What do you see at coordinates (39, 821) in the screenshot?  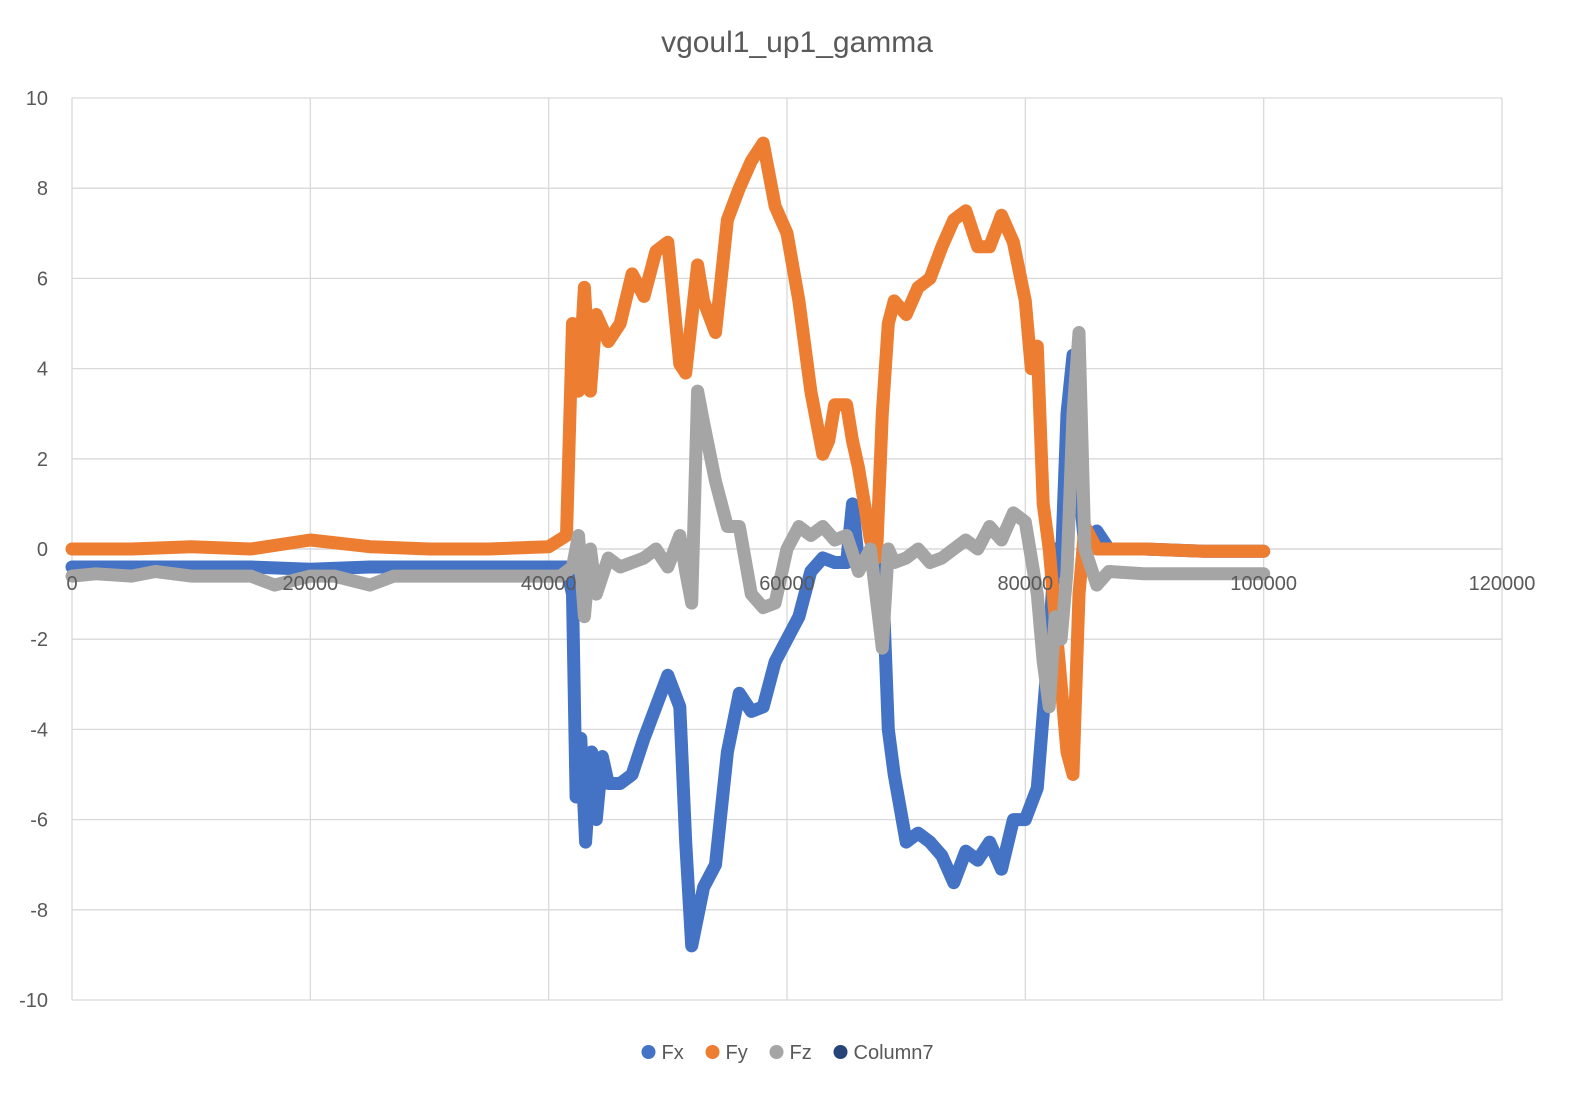 I see `y-tick-label: -6` at bounding box center [39, 821].